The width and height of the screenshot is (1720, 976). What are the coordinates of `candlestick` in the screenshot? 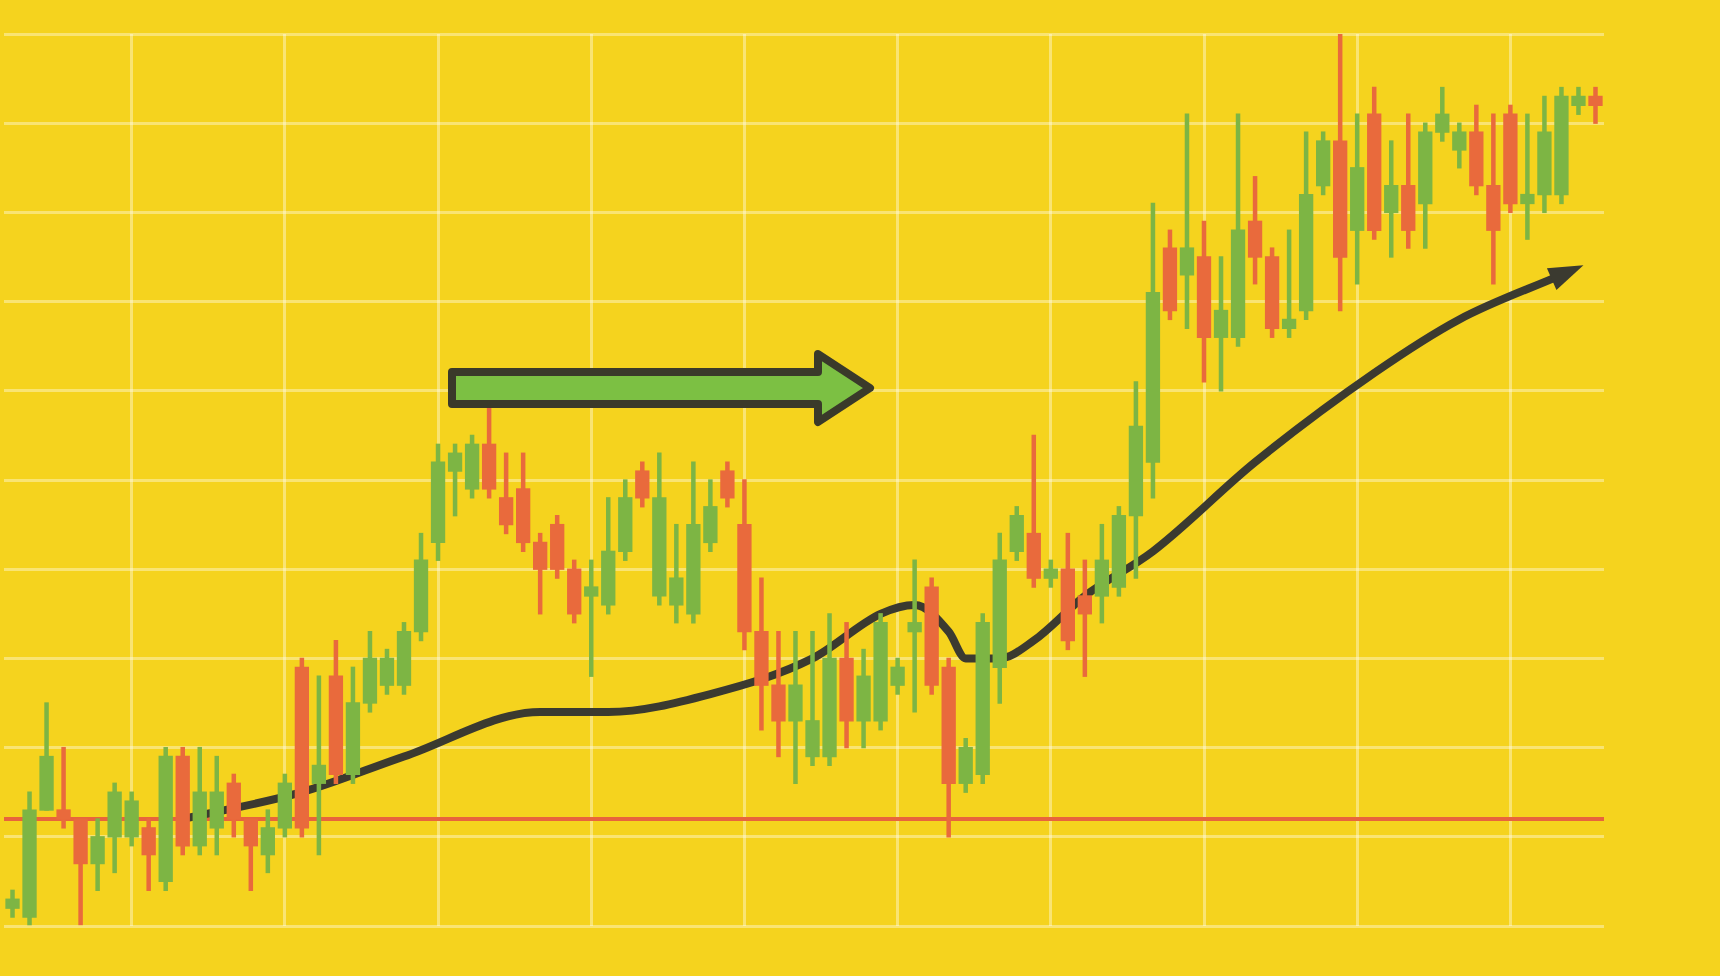 It's located at (914, 636).